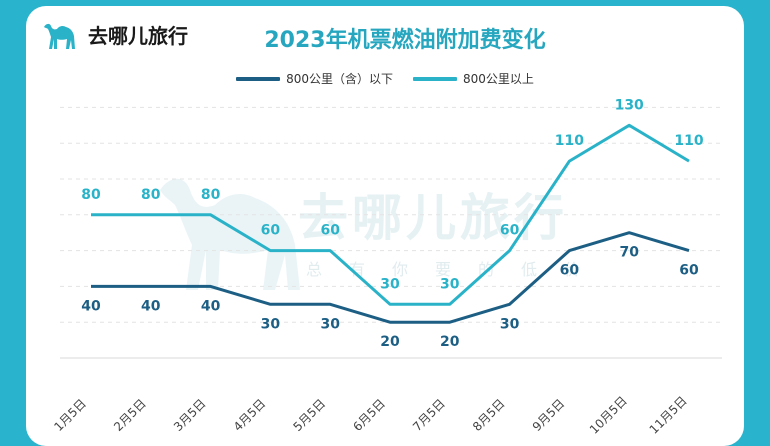  Describe the element at coordinates (258, 78) in the screenshot. I see `legend-swatch-dark` at that location.